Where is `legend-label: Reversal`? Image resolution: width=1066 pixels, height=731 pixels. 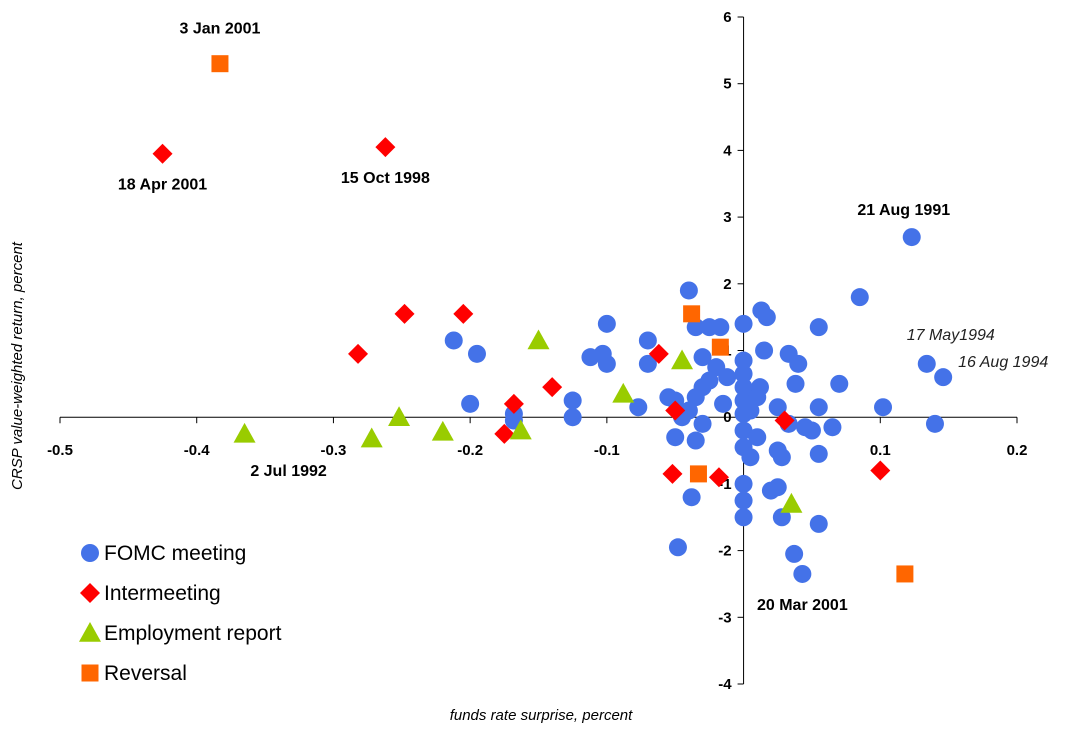
legend-label: Reversal is located at coordinates (145, 673).